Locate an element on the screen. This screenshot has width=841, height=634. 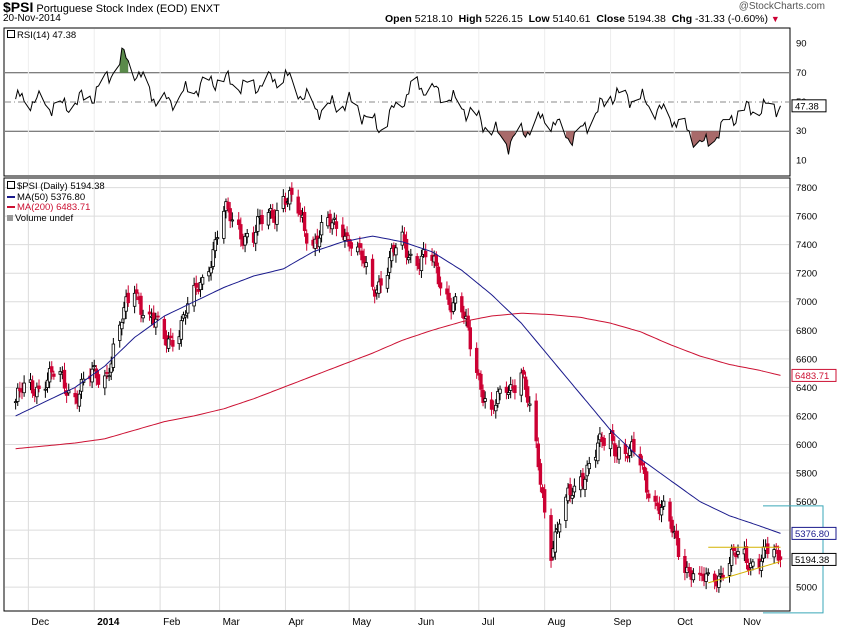
open-value: 5218.10 is located at coordinates (433, 19).